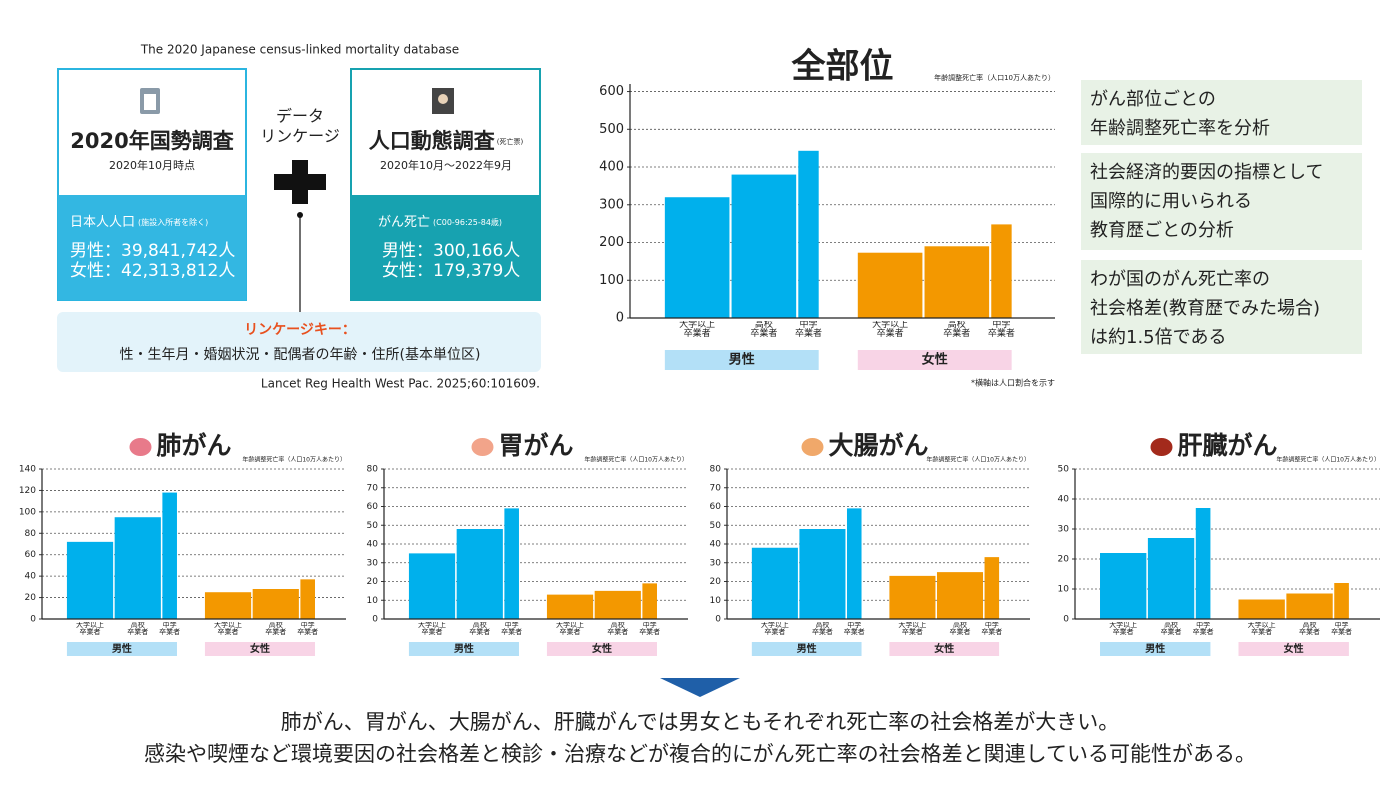 The image size is (1400, 787). What do you see at coordinates (1180, 279) in the screenshot?
I see `panel-text: わが国のがん死亡率の` at bounding box center [1180, 279].